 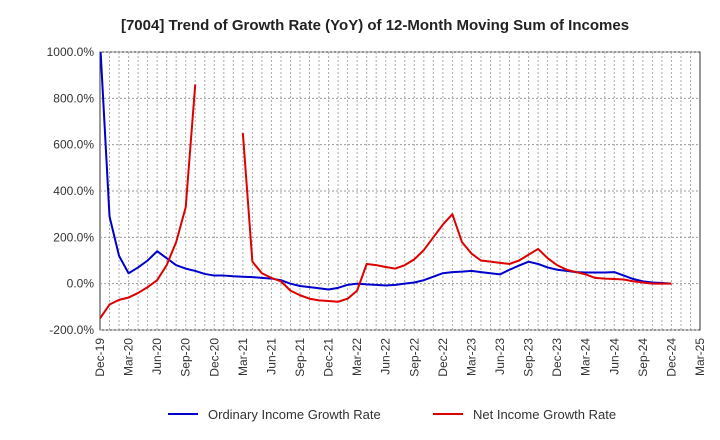 I want to click on y-tick-label: 600.0%, so click(x=73, y=145).